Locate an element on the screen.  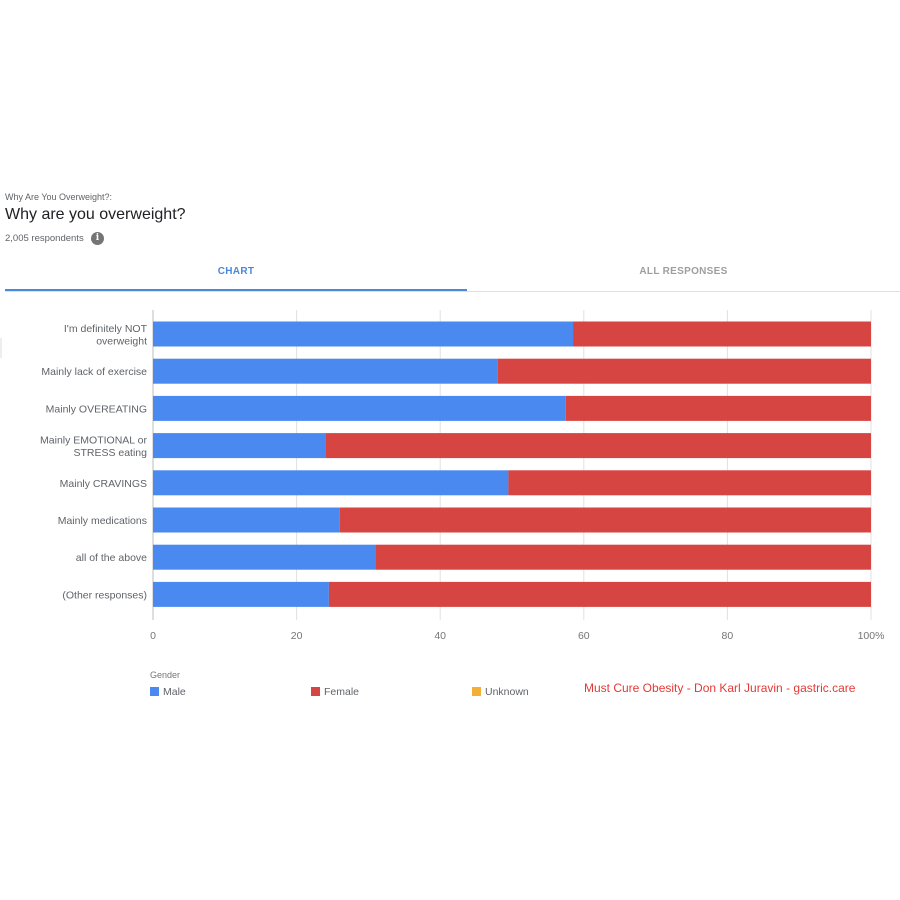
category-label: all of the above is located at coordinates (111, 558).